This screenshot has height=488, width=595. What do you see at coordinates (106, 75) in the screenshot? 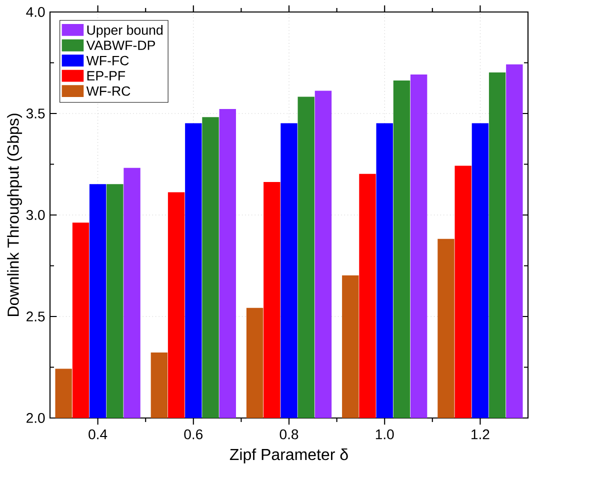
I see `legend-label: EP-PF` at bounding box center [106, 75].